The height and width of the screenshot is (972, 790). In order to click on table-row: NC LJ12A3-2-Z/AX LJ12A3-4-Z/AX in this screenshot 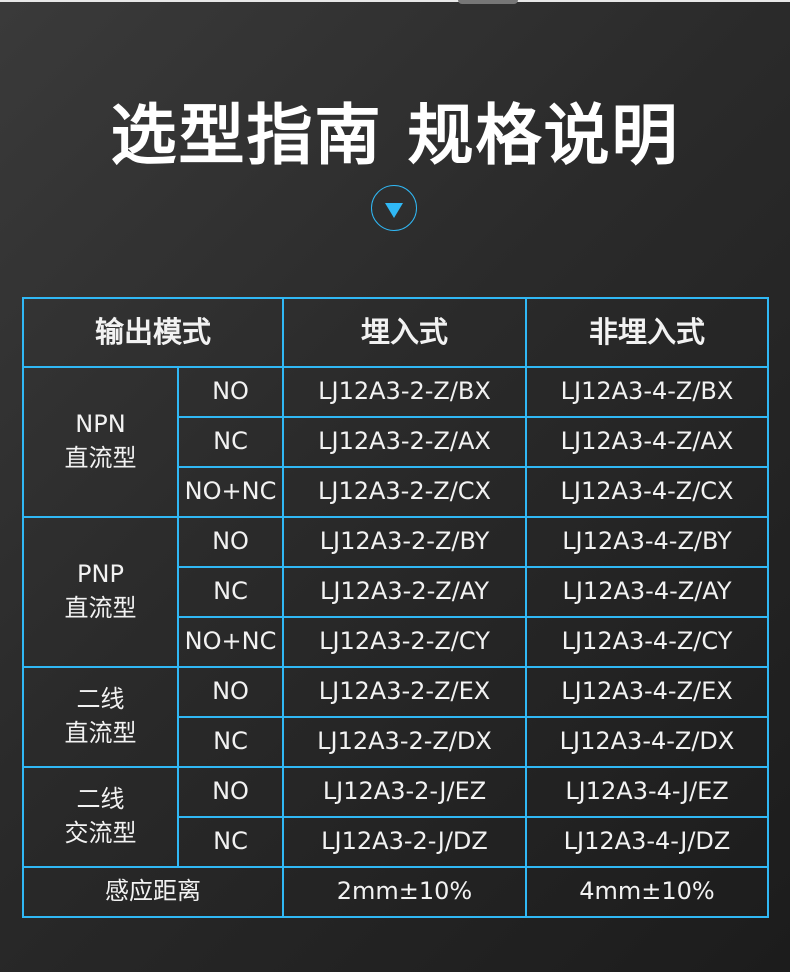, I will do `click(396, 442)`.